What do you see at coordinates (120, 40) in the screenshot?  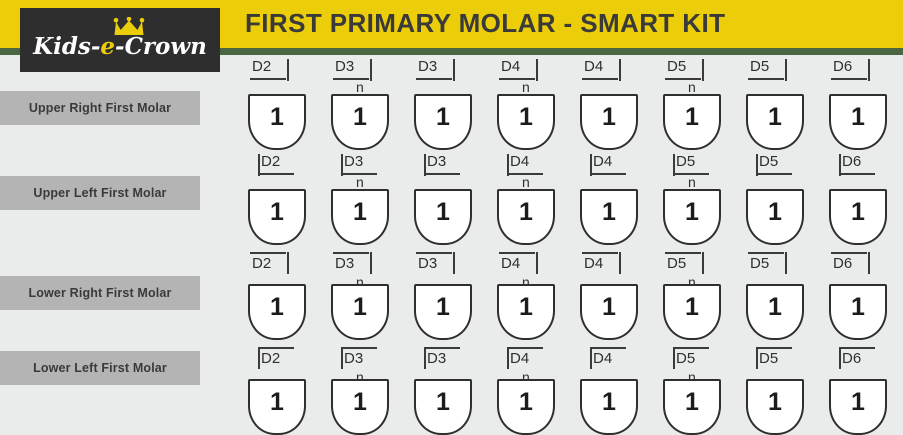 I see `brand-logo: Kids-e-Crown` at bounding box center [120, 40].